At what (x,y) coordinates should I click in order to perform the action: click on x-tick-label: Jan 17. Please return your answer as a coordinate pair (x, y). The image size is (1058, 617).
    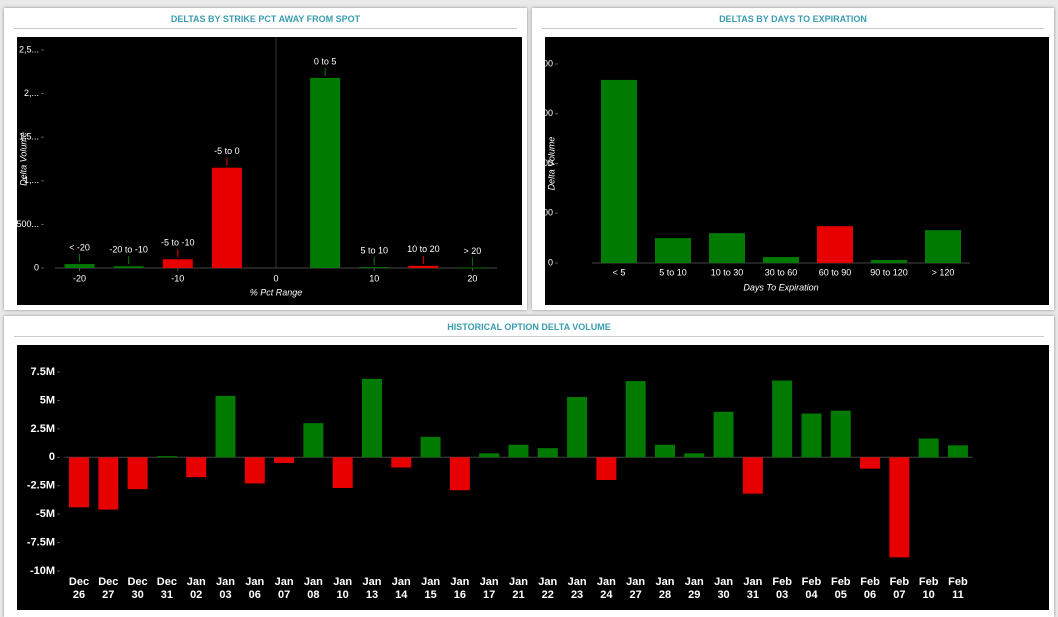
    Looking at the image, I should click on (489, 588).